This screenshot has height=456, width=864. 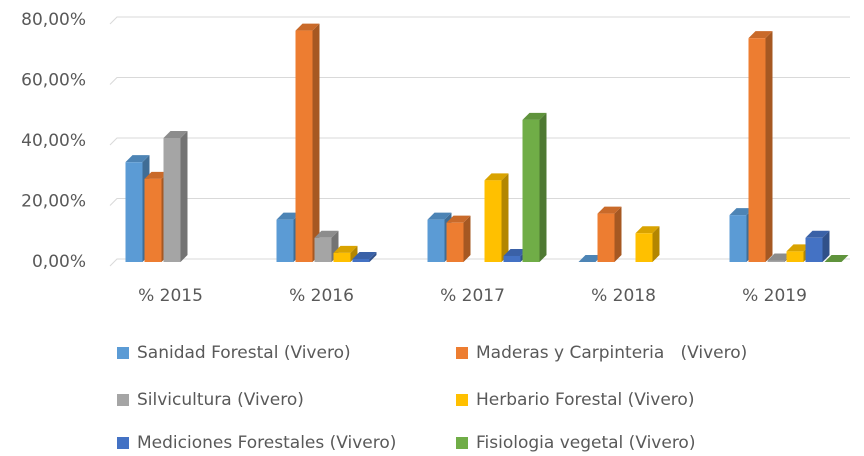 What do you see at coordinates (585, 400) in the screenshot?
I see `legend-label: Herbario Forestal (Vivero)` at bounding box center [585, 400].